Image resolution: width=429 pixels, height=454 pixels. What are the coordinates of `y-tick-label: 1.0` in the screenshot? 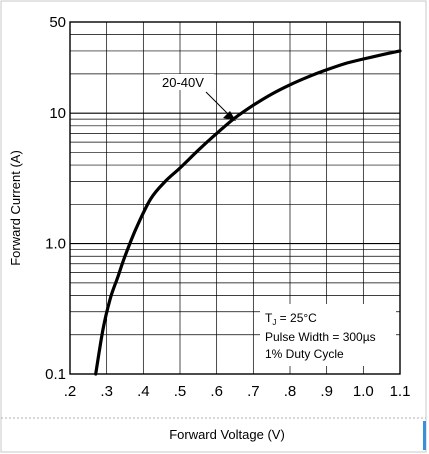 It's located at (55, 244).